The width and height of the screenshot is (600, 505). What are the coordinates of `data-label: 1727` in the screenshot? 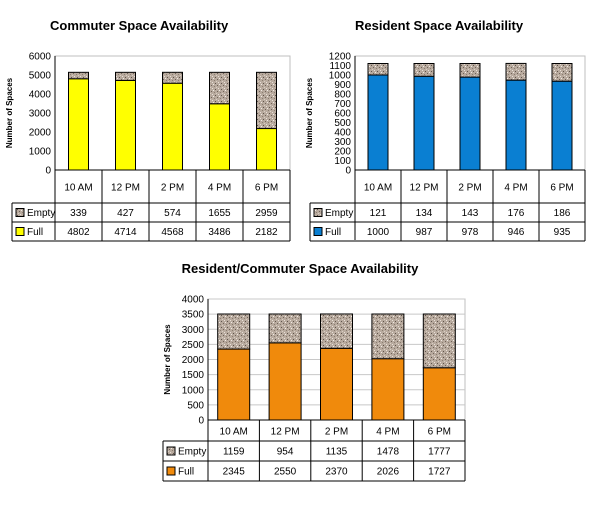 It's located at (439, 472).